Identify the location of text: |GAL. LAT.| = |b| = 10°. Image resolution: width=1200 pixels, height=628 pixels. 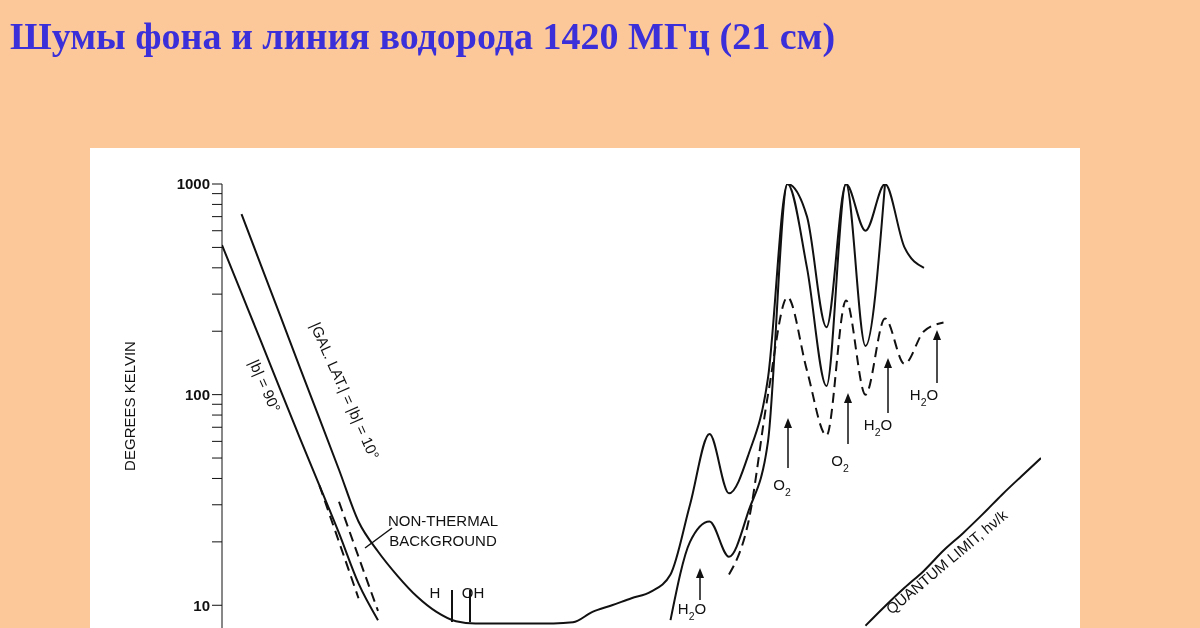
(345, 390).